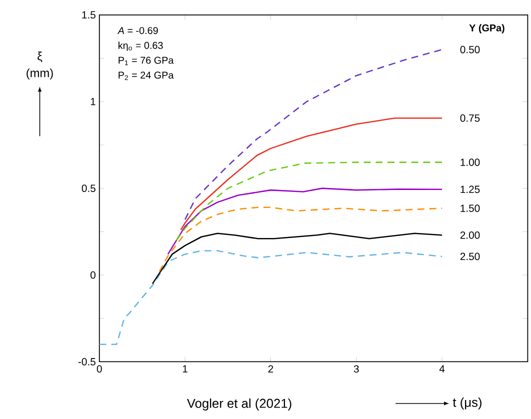 This screenshot has width=531, height=419. Describe the element at coordinates (146, 60) in the screenshot. I see `annotation: P$_{1}$ = 76 GPa` at that location.